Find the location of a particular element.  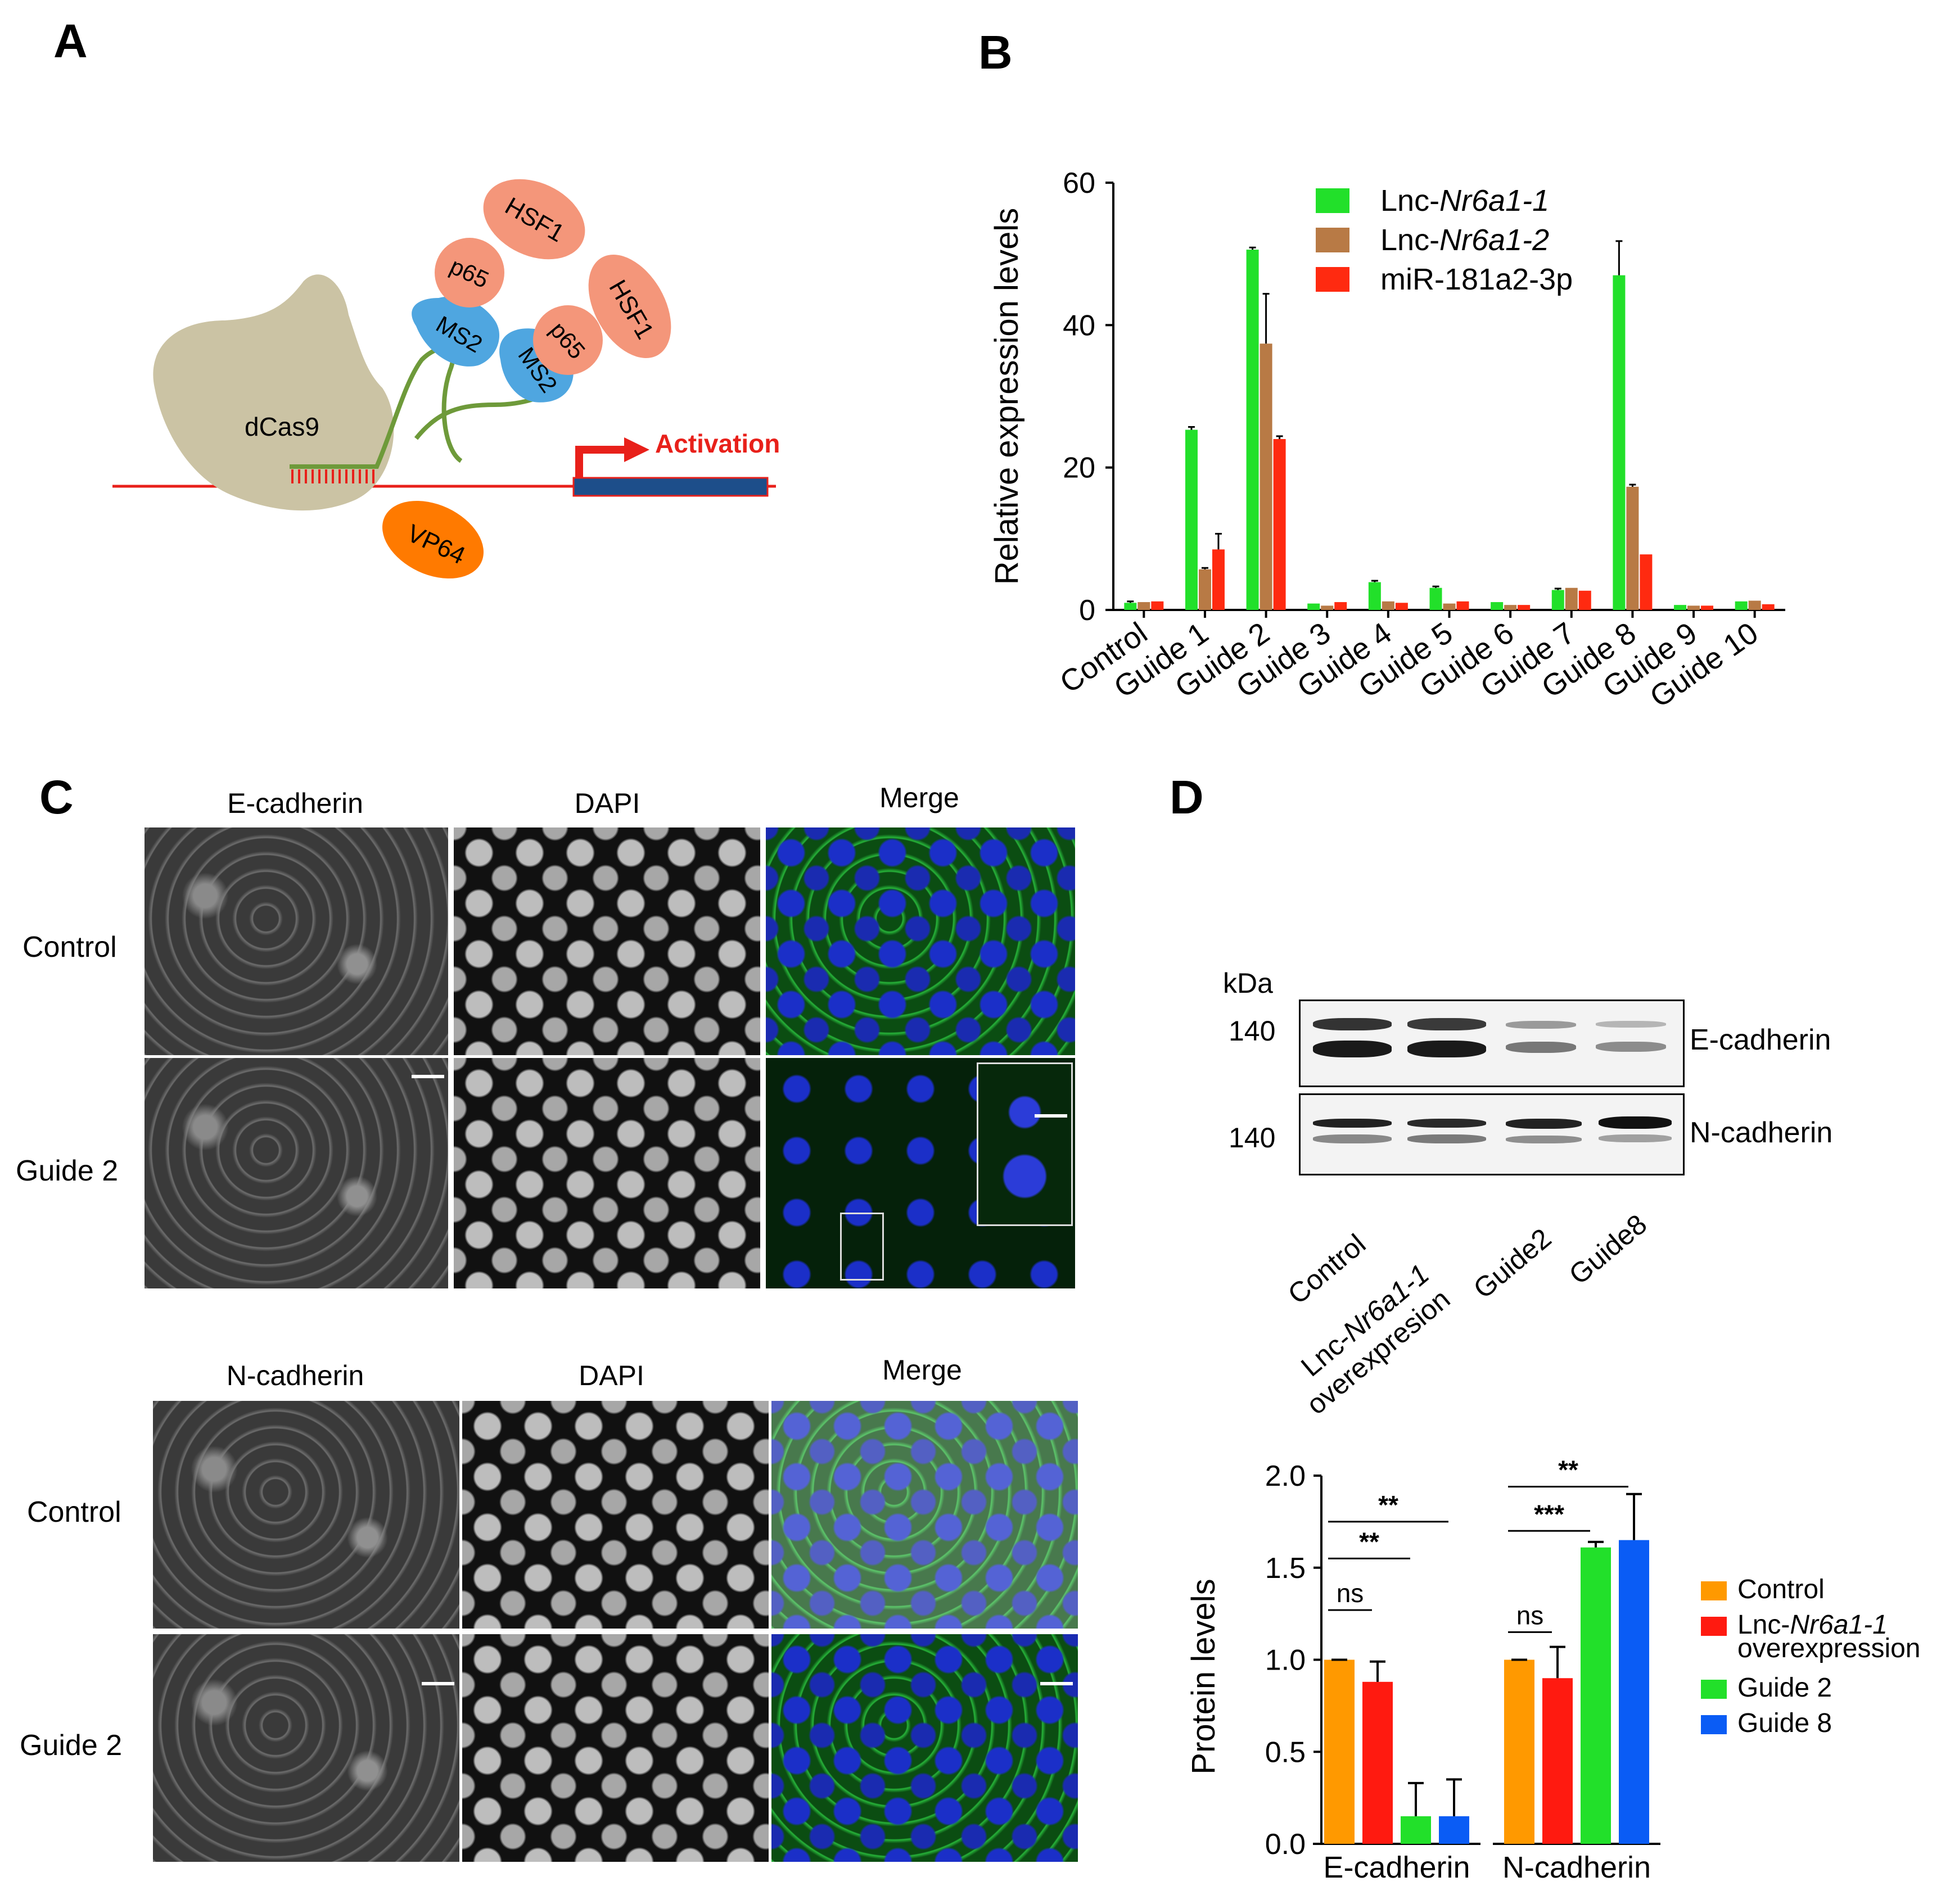

y-axis-label: Relative expression levels is located at coordinates (1007, 396).